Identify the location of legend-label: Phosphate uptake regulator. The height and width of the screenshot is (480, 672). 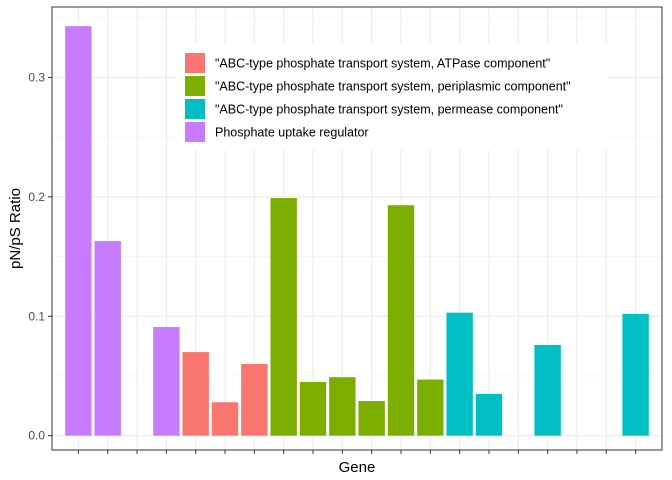
(292, 133).